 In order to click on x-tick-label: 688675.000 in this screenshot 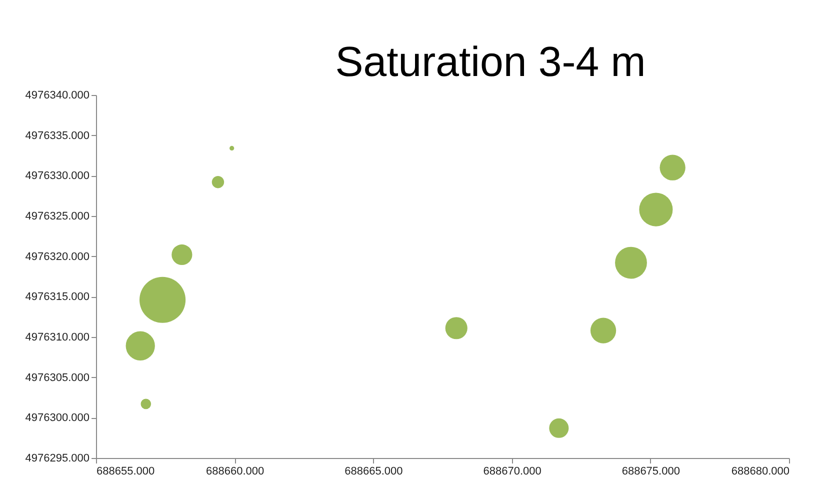, I will do `click(651, 472)`.